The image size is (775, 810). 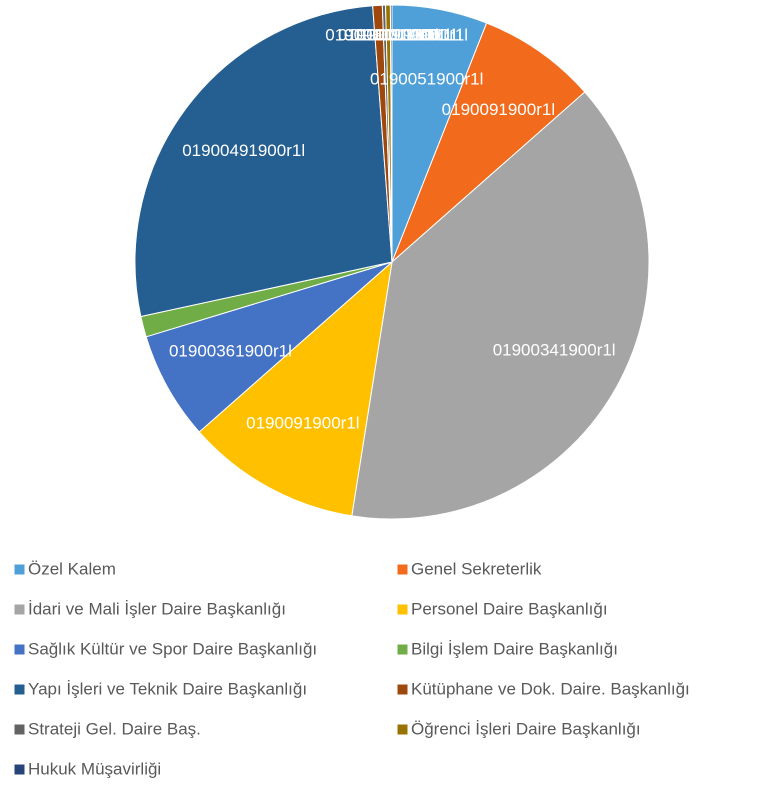 I want to click on legend-label: Kütüphane ve Dok. Daire. Başkanlığı, so click(x=550, y=688).